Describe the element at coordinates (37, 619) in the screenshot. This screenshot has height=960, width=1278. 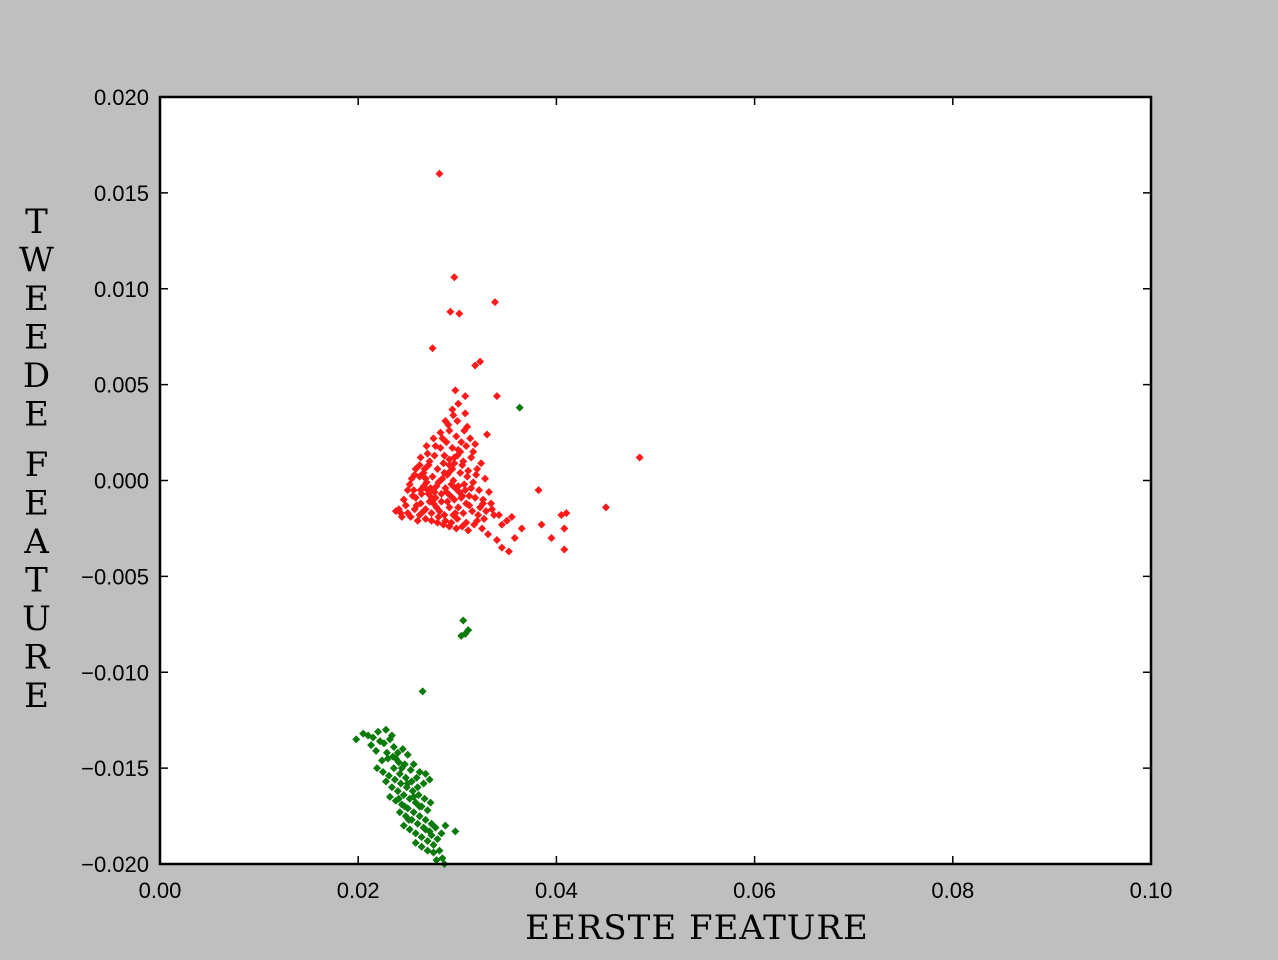
I see `y-axis-title-letter: U` at that location.